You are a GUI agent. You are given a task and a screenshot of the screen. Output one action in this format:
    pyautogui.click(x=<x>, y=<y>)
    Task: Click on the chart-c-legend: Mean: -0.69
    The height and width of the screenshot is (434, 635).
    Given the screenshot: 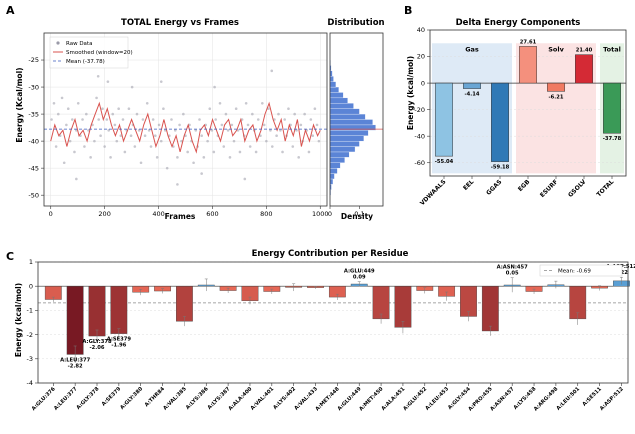 What is the action you would take?
    pyautogui.click(x=581, y=270)
    